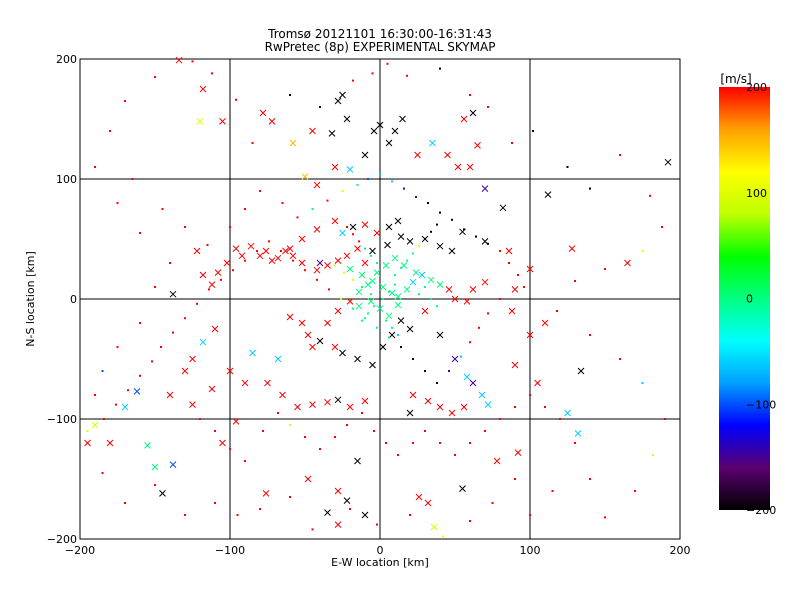  Describe the element at coordinates (761, 404) in the screenshot. I see `colorbar-tick-label: −100` at that location.